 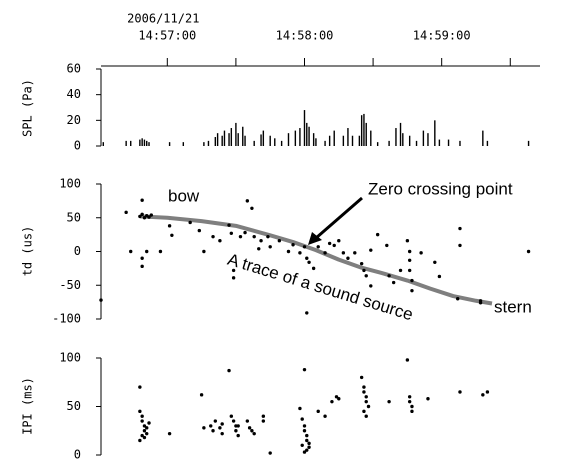 I want to click on y-axis-label: td (us), so click(x=28, y=251).